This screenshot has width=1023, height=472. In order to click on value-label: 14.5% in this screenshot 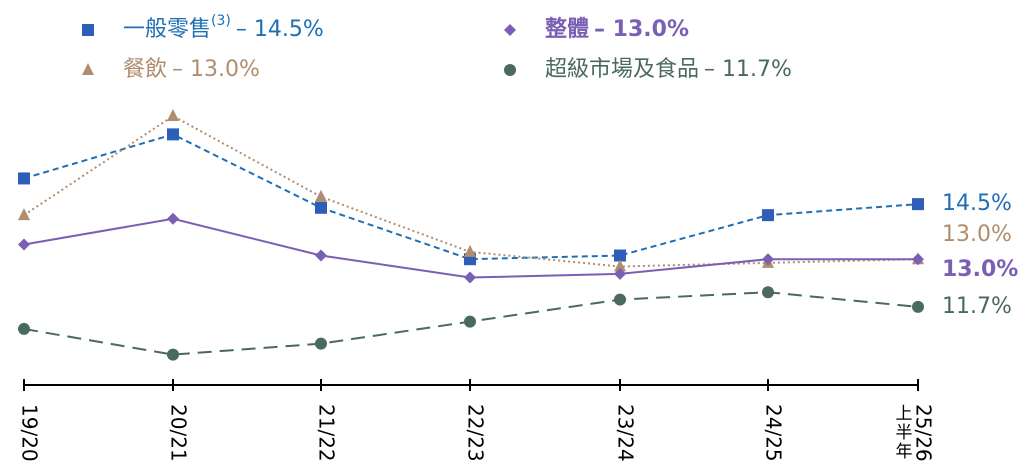, I will do `click(977, 203)`.